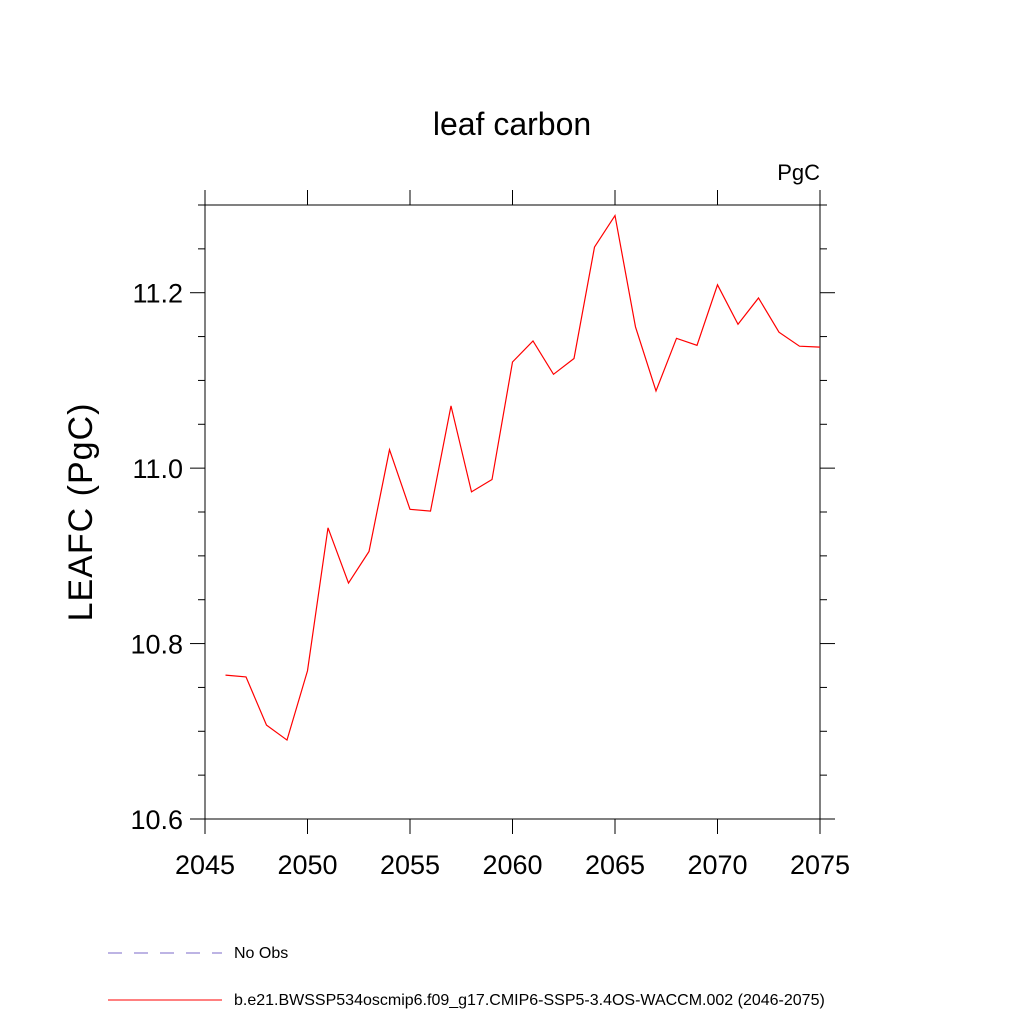  I want to click on legend-label-no-obs: No Obs, so click(261, 953).